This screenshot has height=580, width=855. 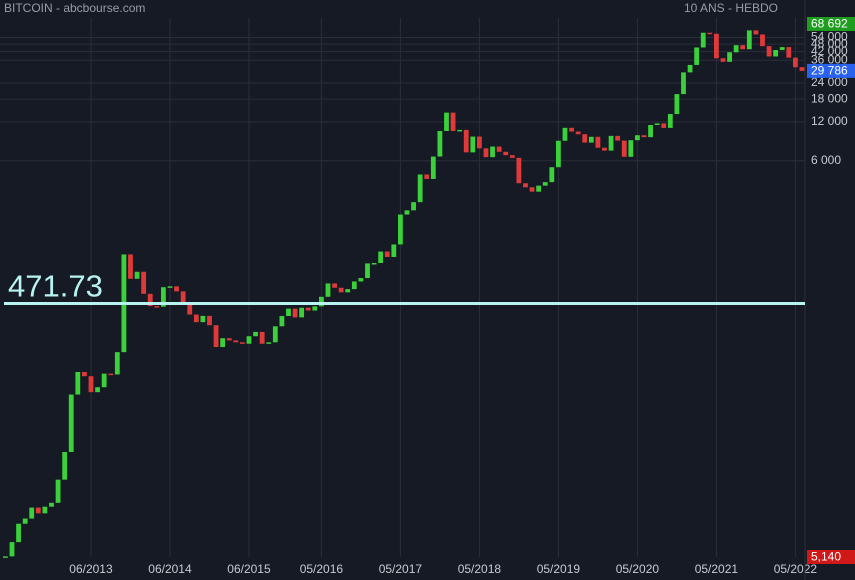 I want to click on x-tick-label: 05/2018, so click(x=480, y=569).